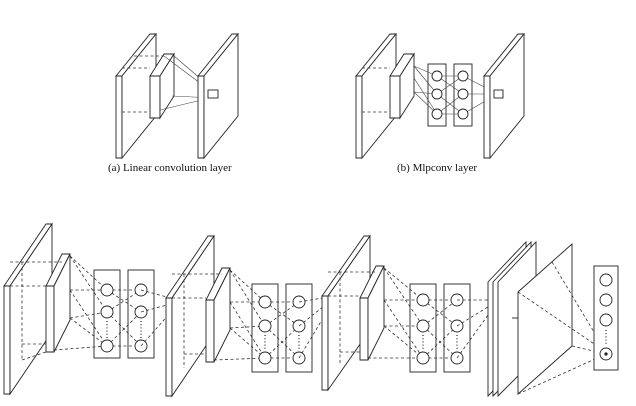 The width and height of the screenshot is (636, 406). Describe the element at coordinates (177, 96) in the screenshot. I see `linear-conv-diagram` at that location.